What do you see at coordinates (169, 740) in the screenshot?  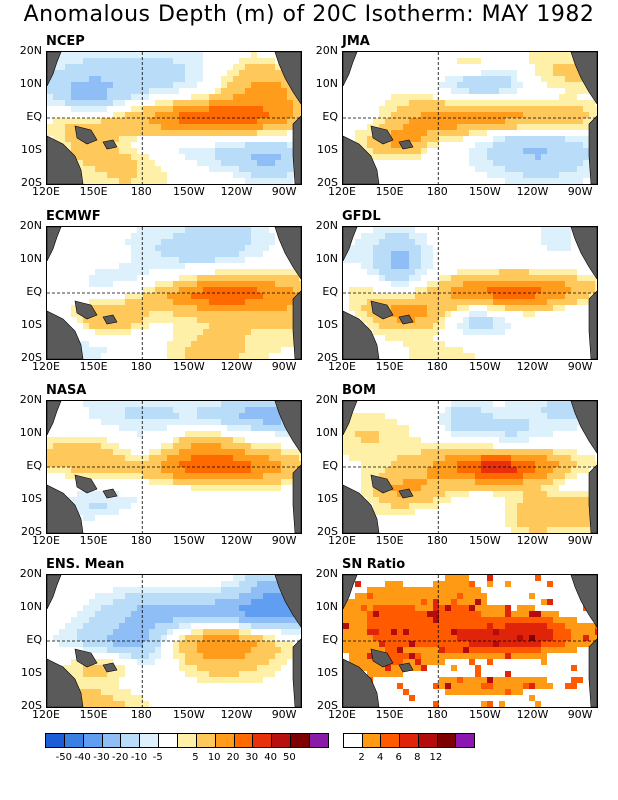 I see `colorbar-swatch` at bounding box center [169, 740].